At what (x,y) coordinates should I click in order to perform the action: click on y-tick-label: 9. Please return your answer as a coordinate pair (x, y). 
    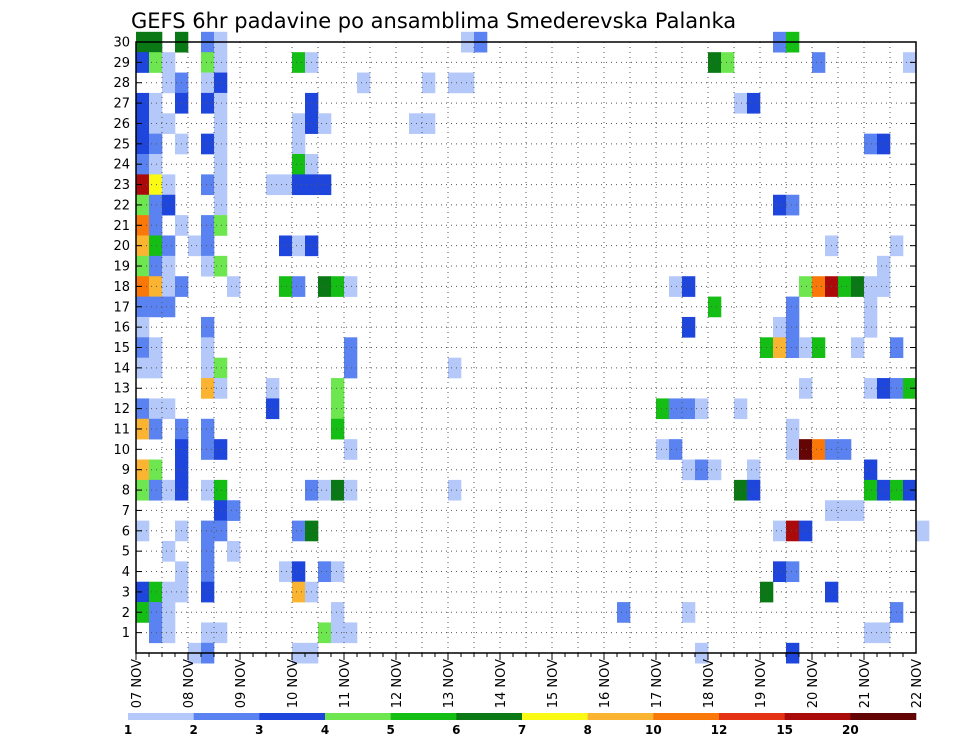
    Looking at the image, I should click on (126, 470).